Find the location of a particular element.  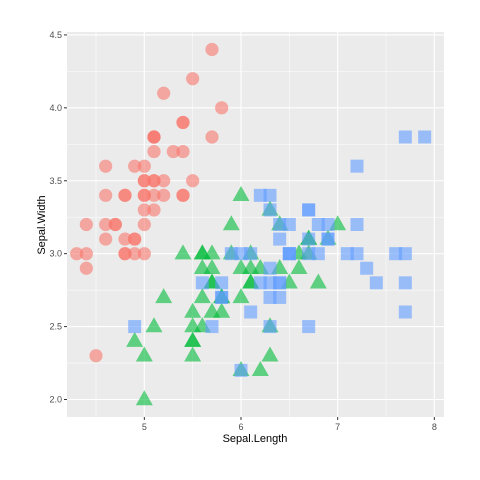

x-axis-tick-labels: 5 6 7 8 is located at coordinates (289, 427).